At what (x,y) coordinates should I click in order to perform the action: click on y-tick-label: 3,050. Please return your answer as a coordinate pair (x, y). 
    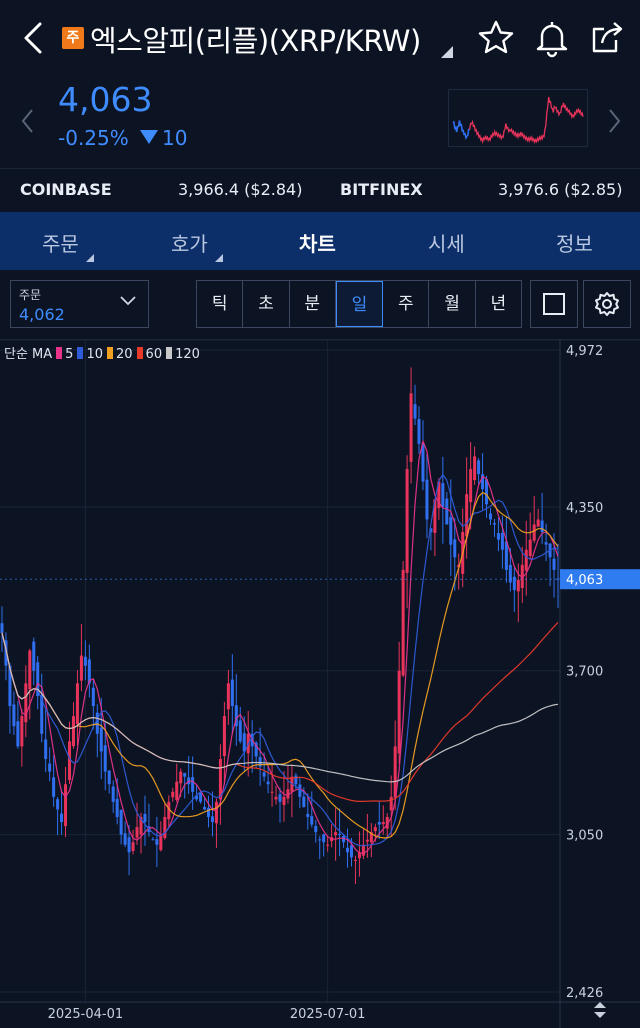
    Looking at the image, I should click on (584, 836).